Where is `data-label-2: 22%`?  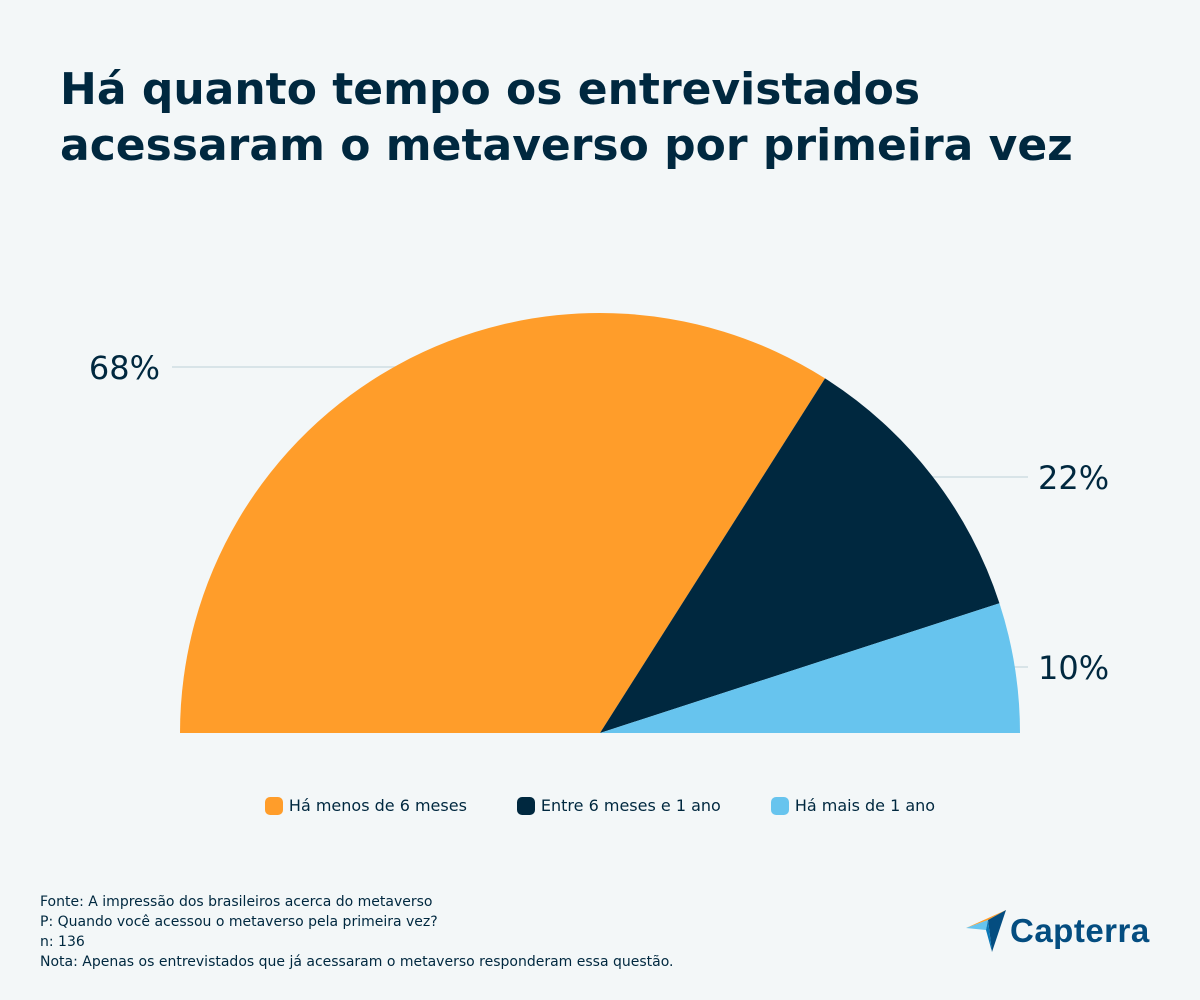
data-label-2: 22% is located at coordinates (1073, 478).